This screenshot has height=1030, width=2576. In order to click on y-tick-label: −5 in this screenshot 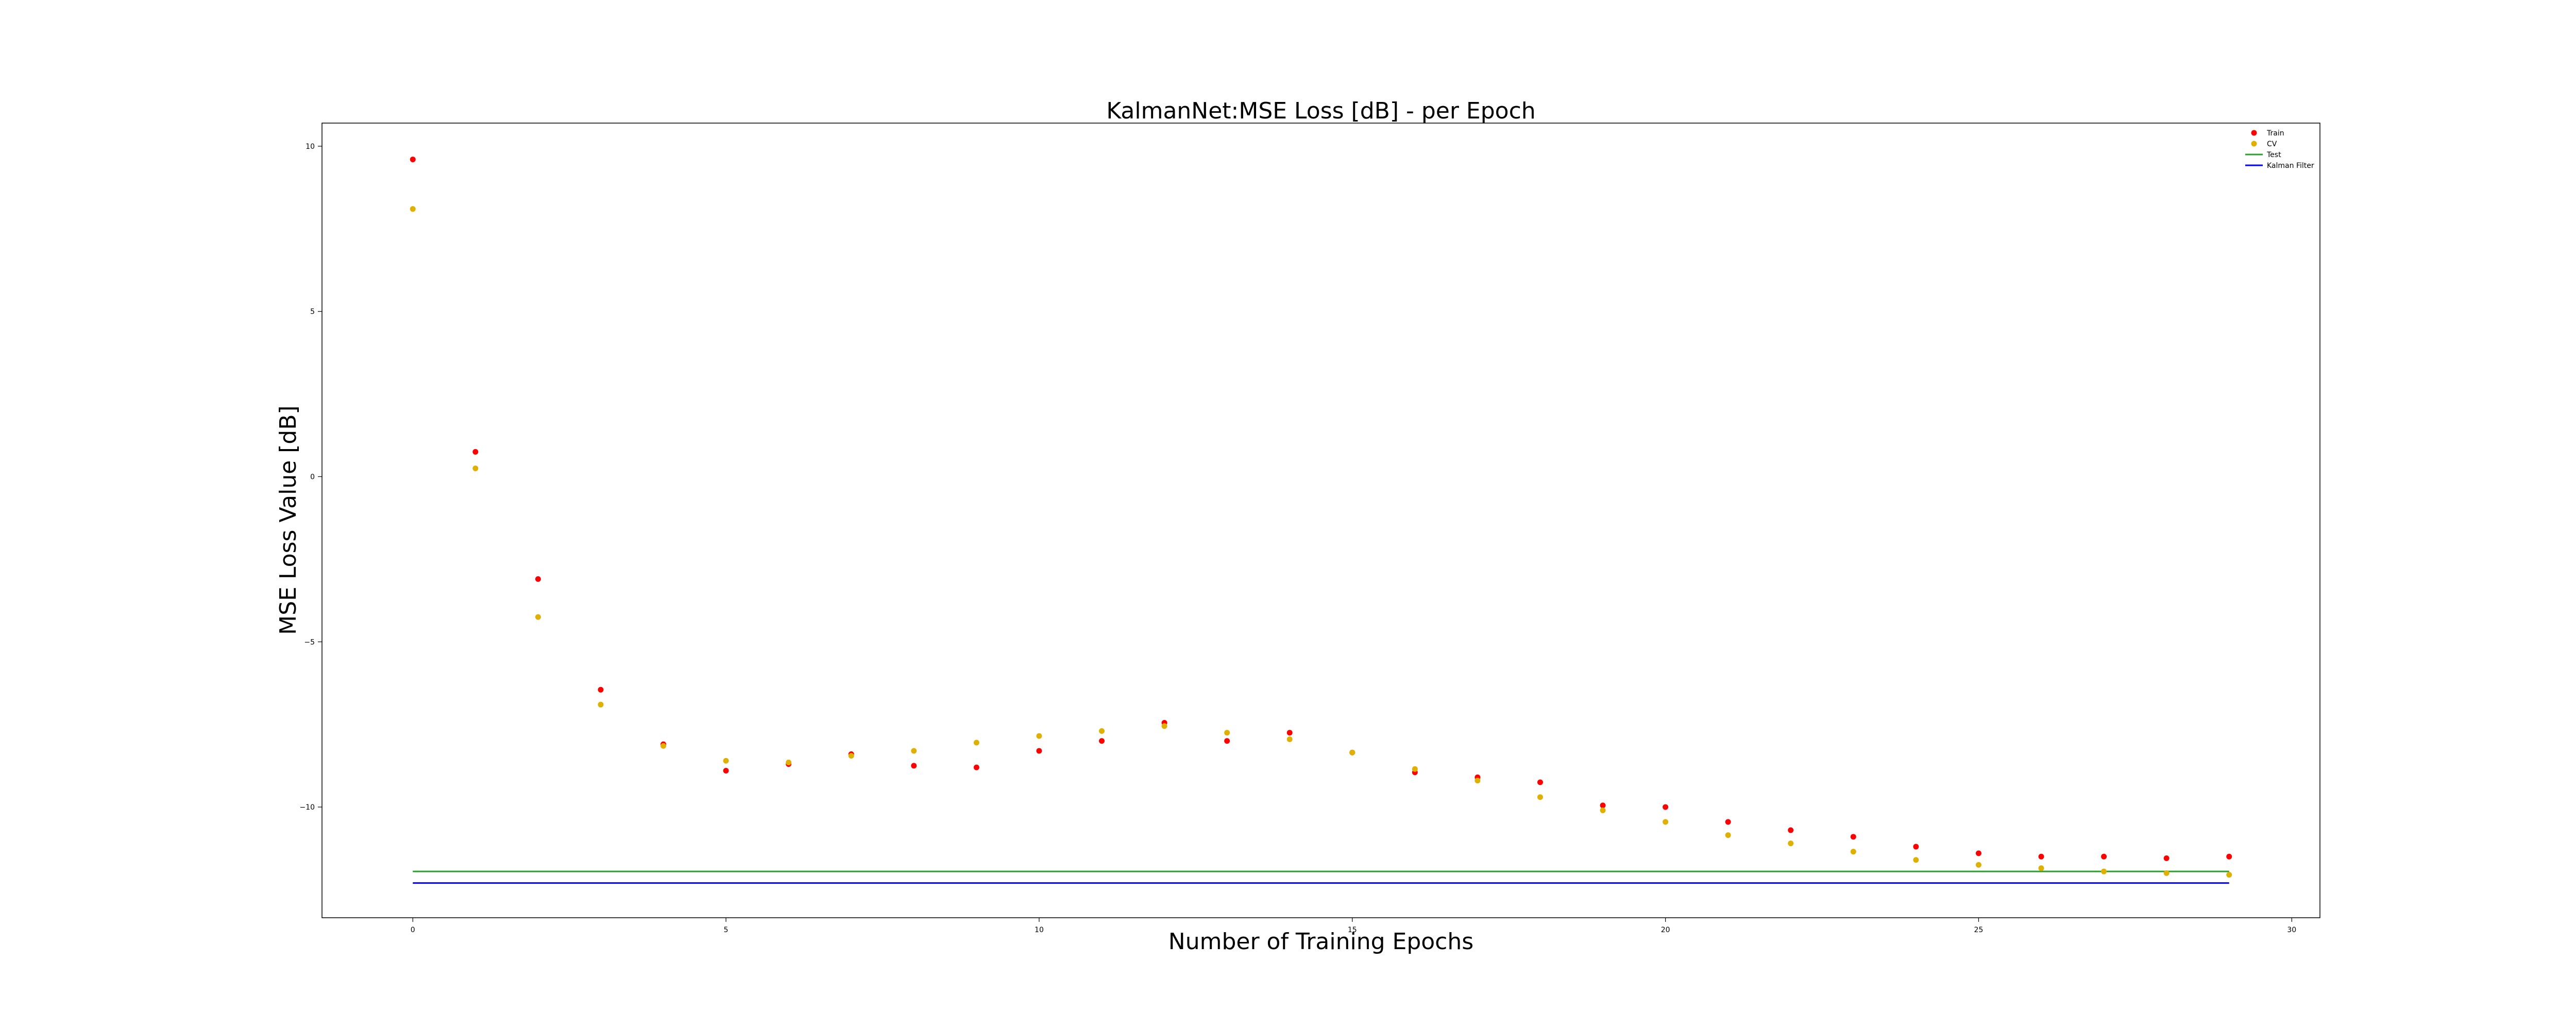, I will do `click(309, 642)`.